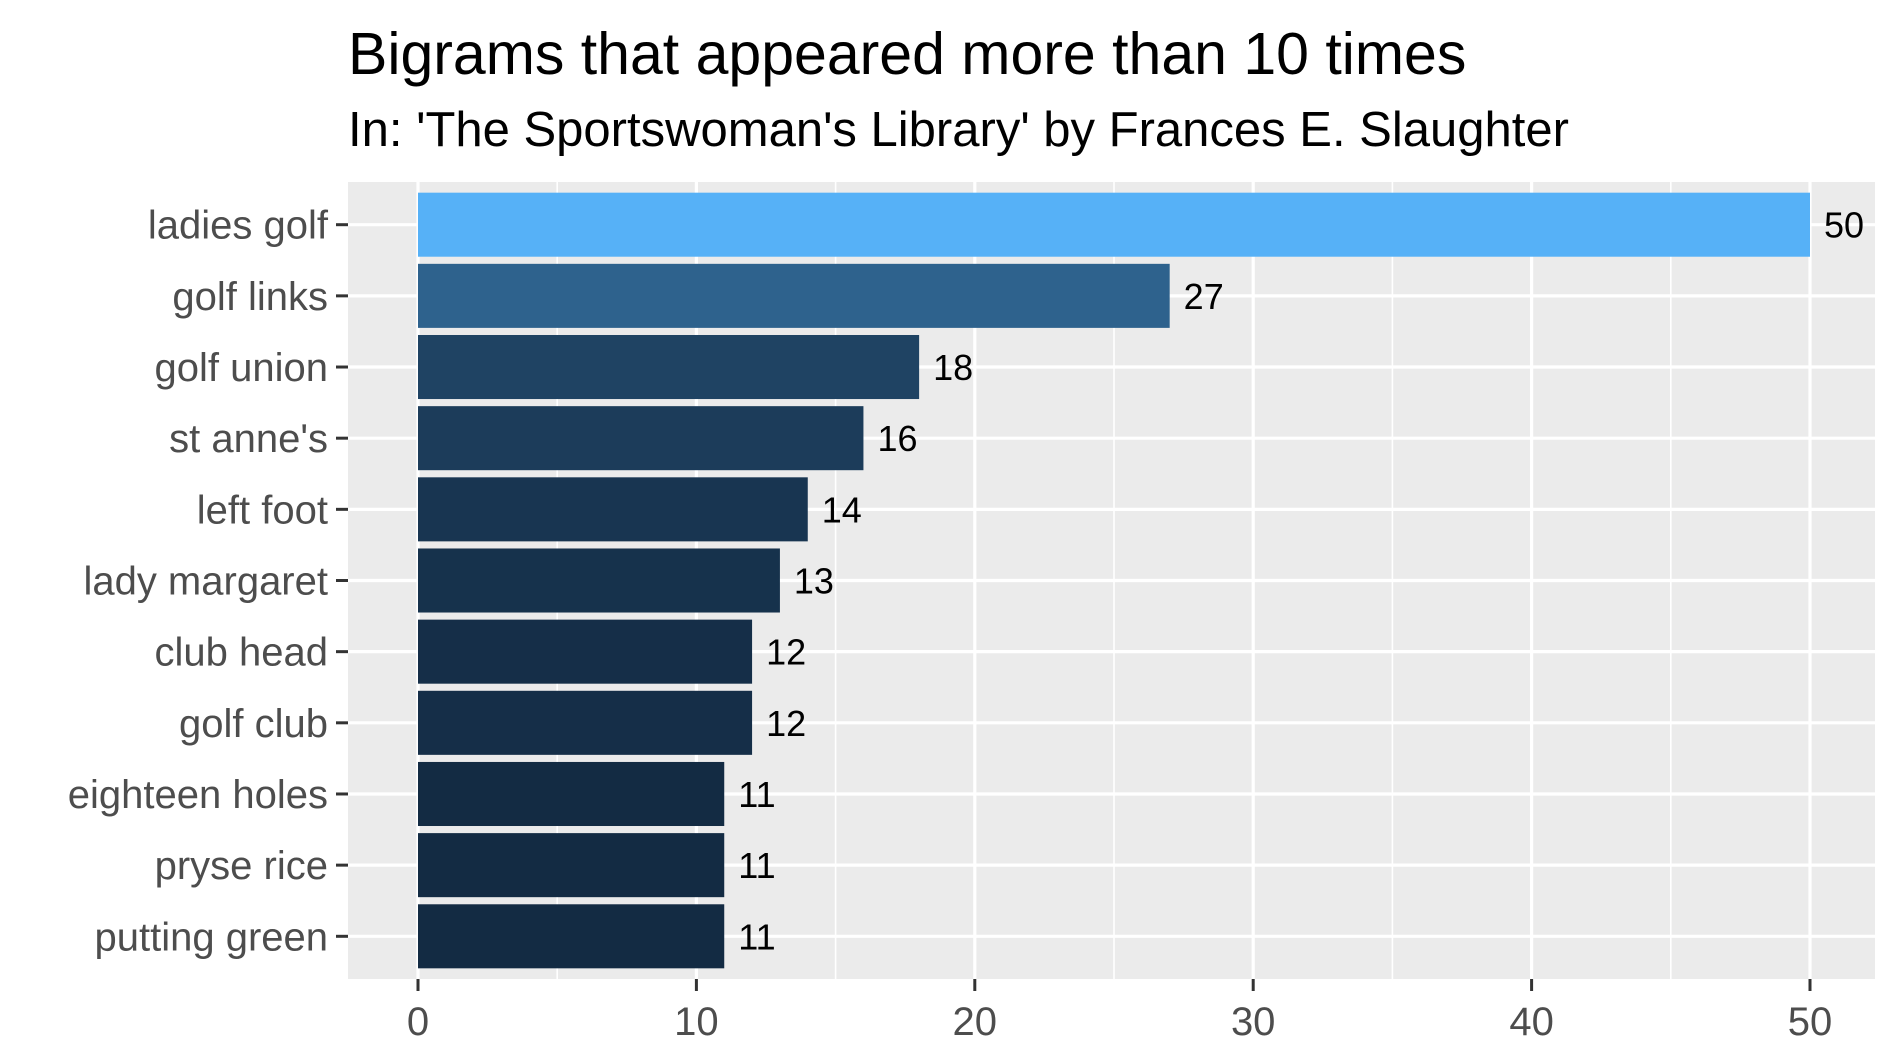 The height and width of the screenshot is (1062, 1889). What do you see at coordinates (953, 367) in the screenshot?
I see `bar-value-label: 18` at bounding box center [953, 367].